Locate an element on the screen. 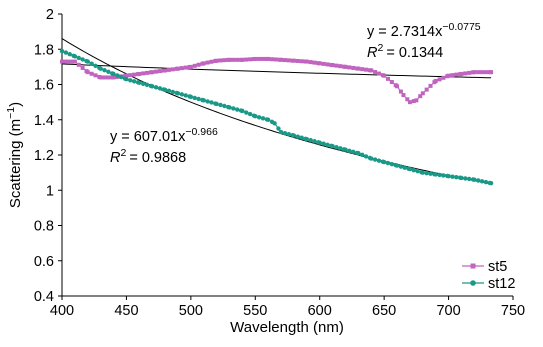  legend-st12-label: st12 is located at coordinates (501, 284).